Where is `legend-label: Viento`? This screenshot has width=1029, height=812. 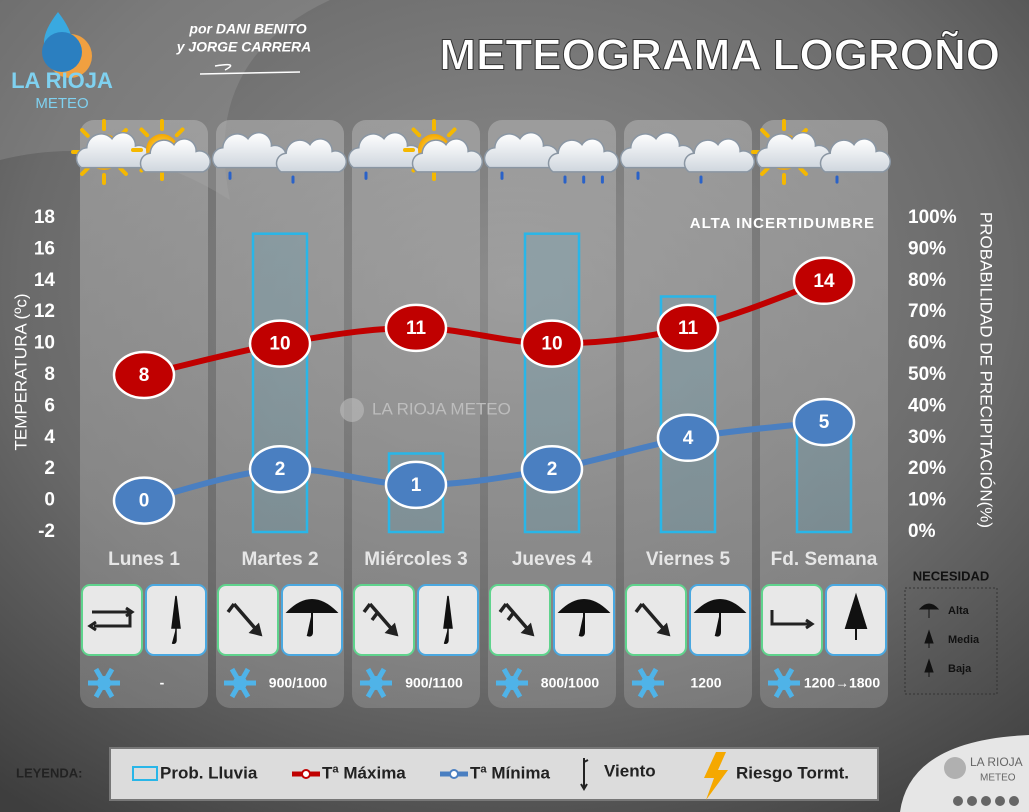
legend-label: Viento is located at coordinates (630, 770).